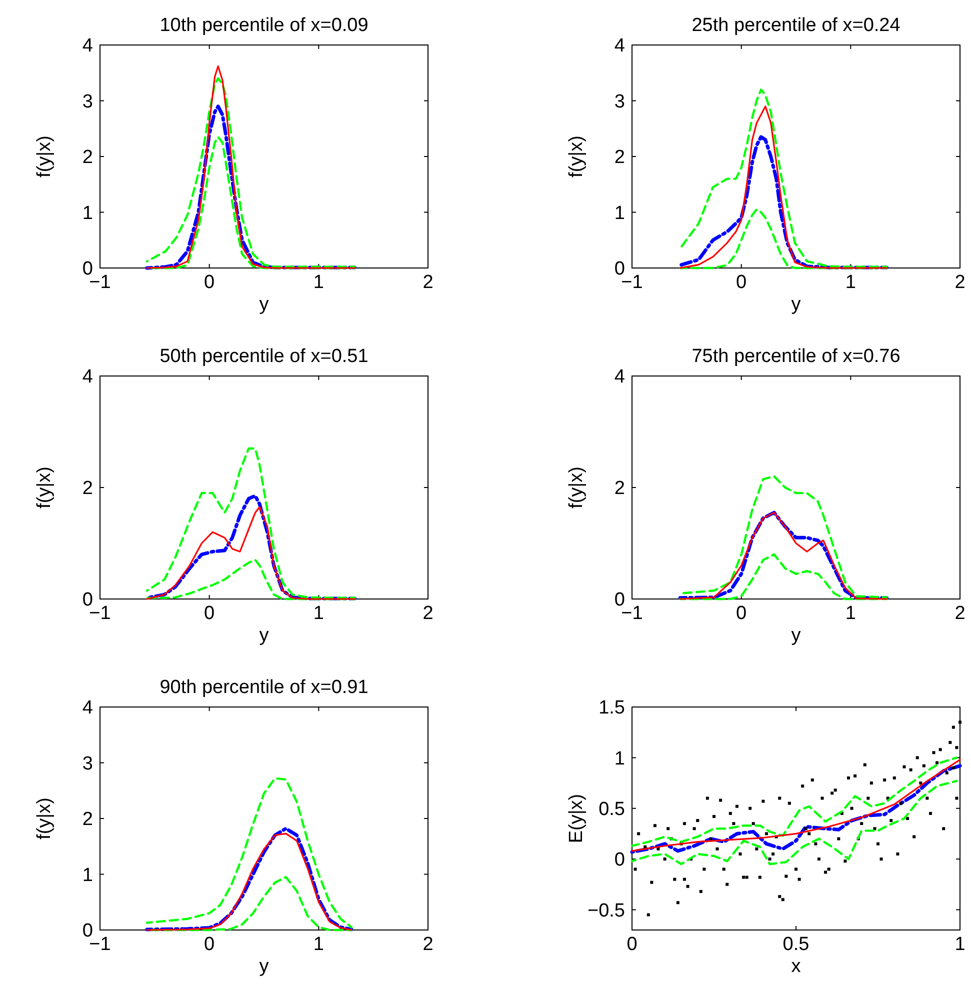  Describe the element at coordinates (796, 944) in the screenshot. I see `x-tick-label: 0.5` at that location.